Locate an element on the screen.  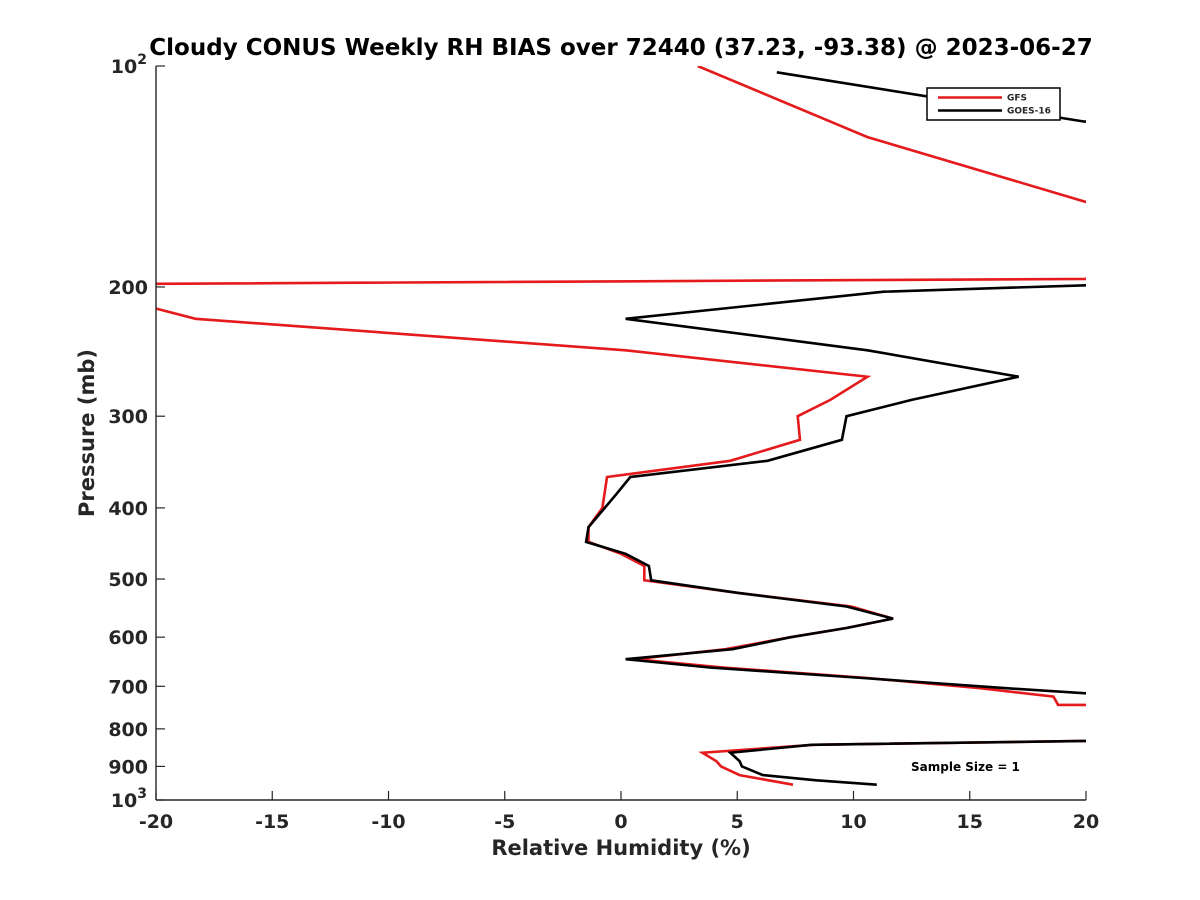
x-tick-label: 15 is located at coordinates (970, 822).